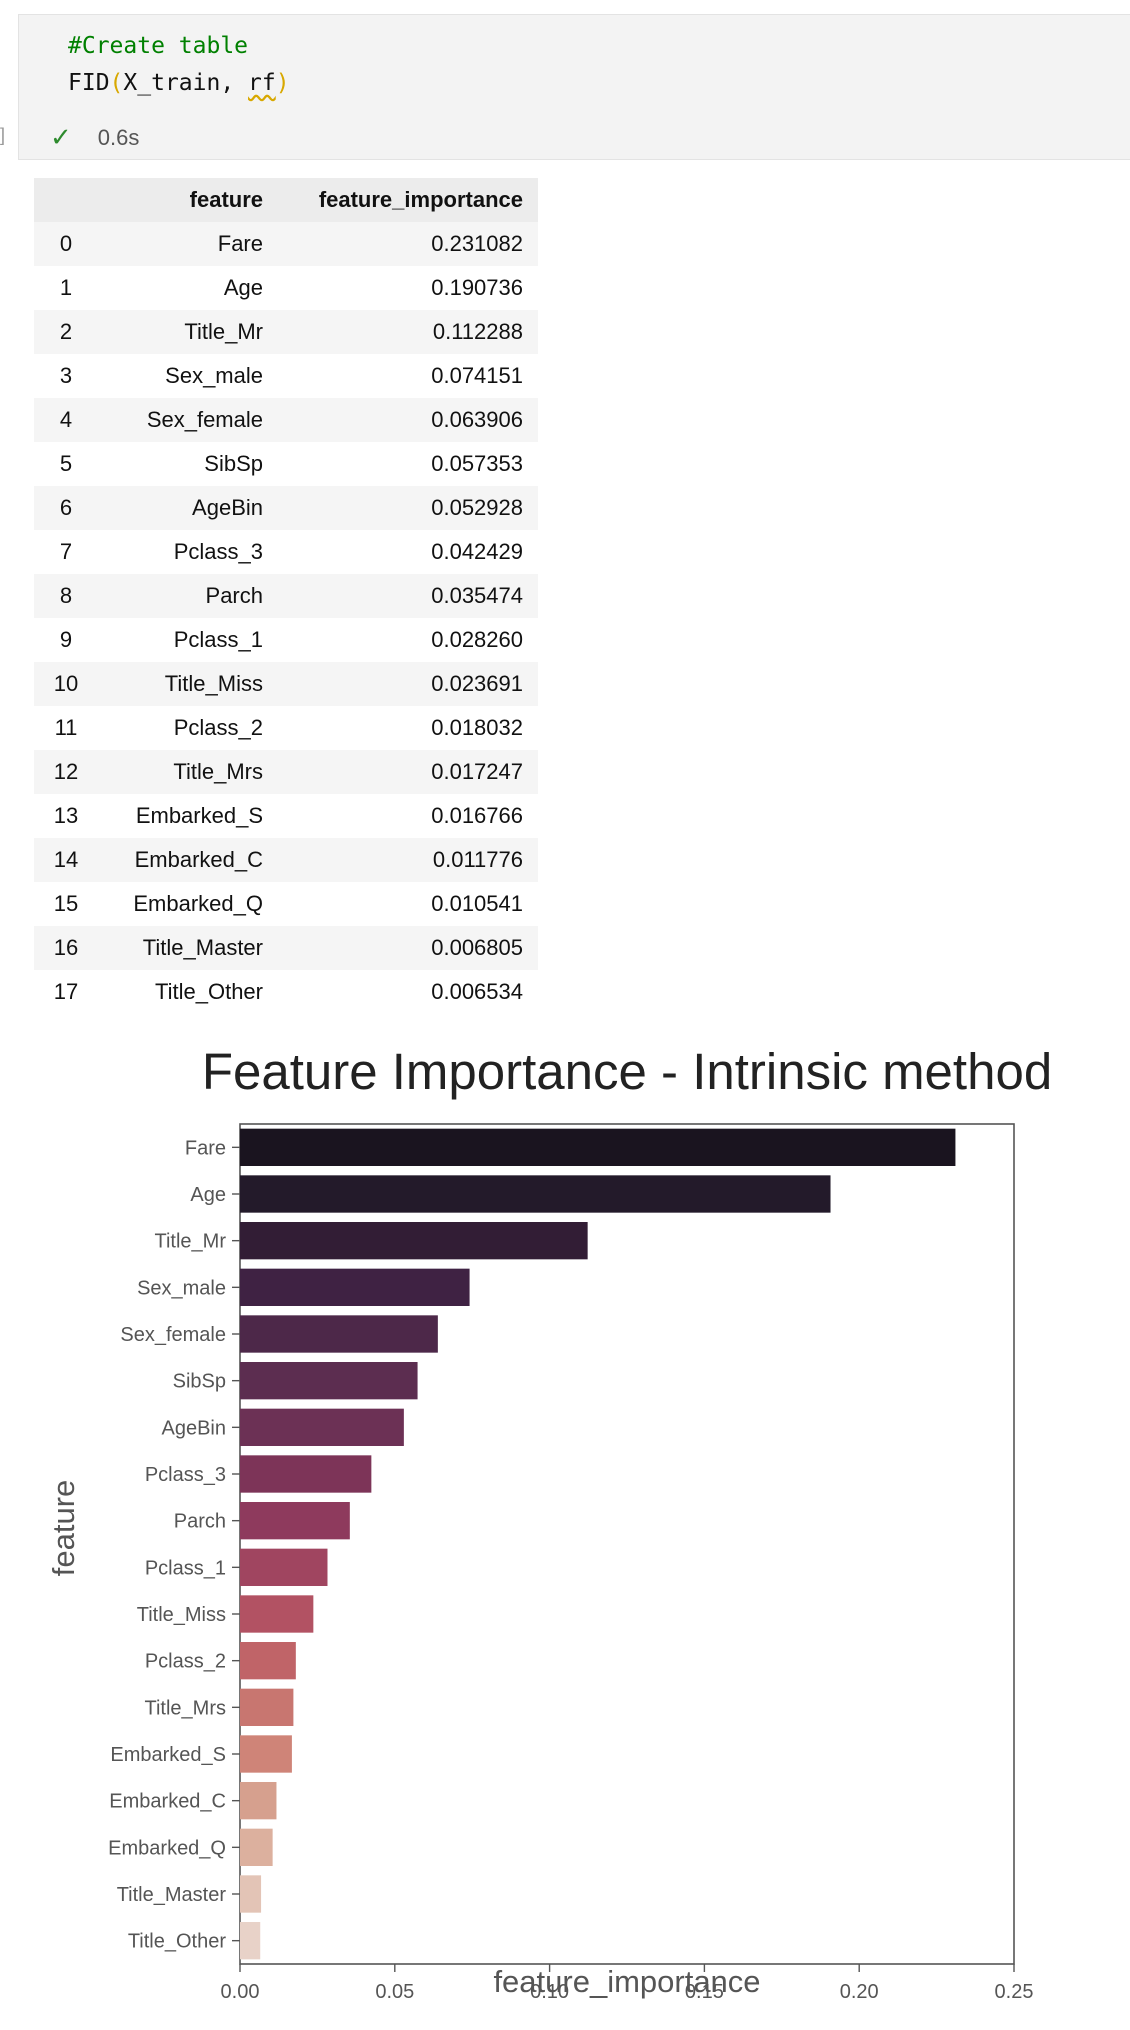 This screenshot has width=1130, height=2030. I want to click on bar-embarked-q, so click(256, 1847).